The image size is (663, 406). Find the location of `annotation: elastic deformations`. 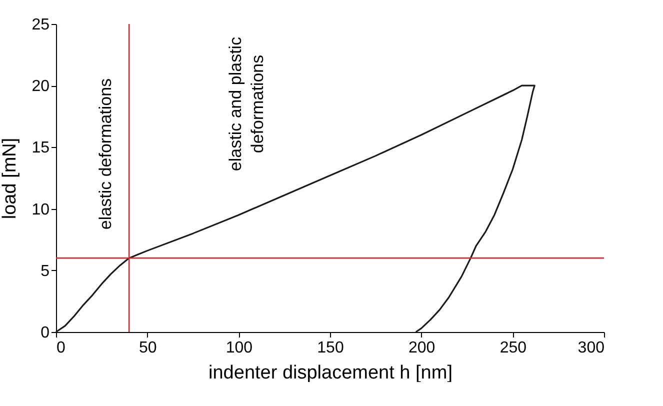

annotation: elastic deformations is located at coordinates (105, 154).